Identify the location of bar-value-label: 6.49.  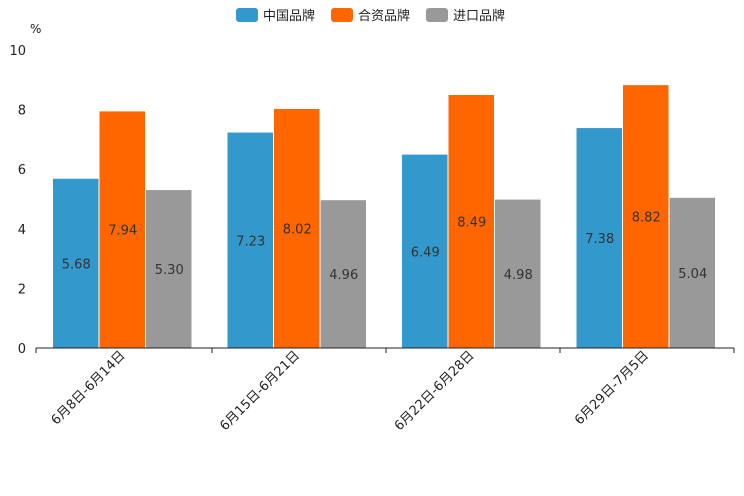
(425, 252).